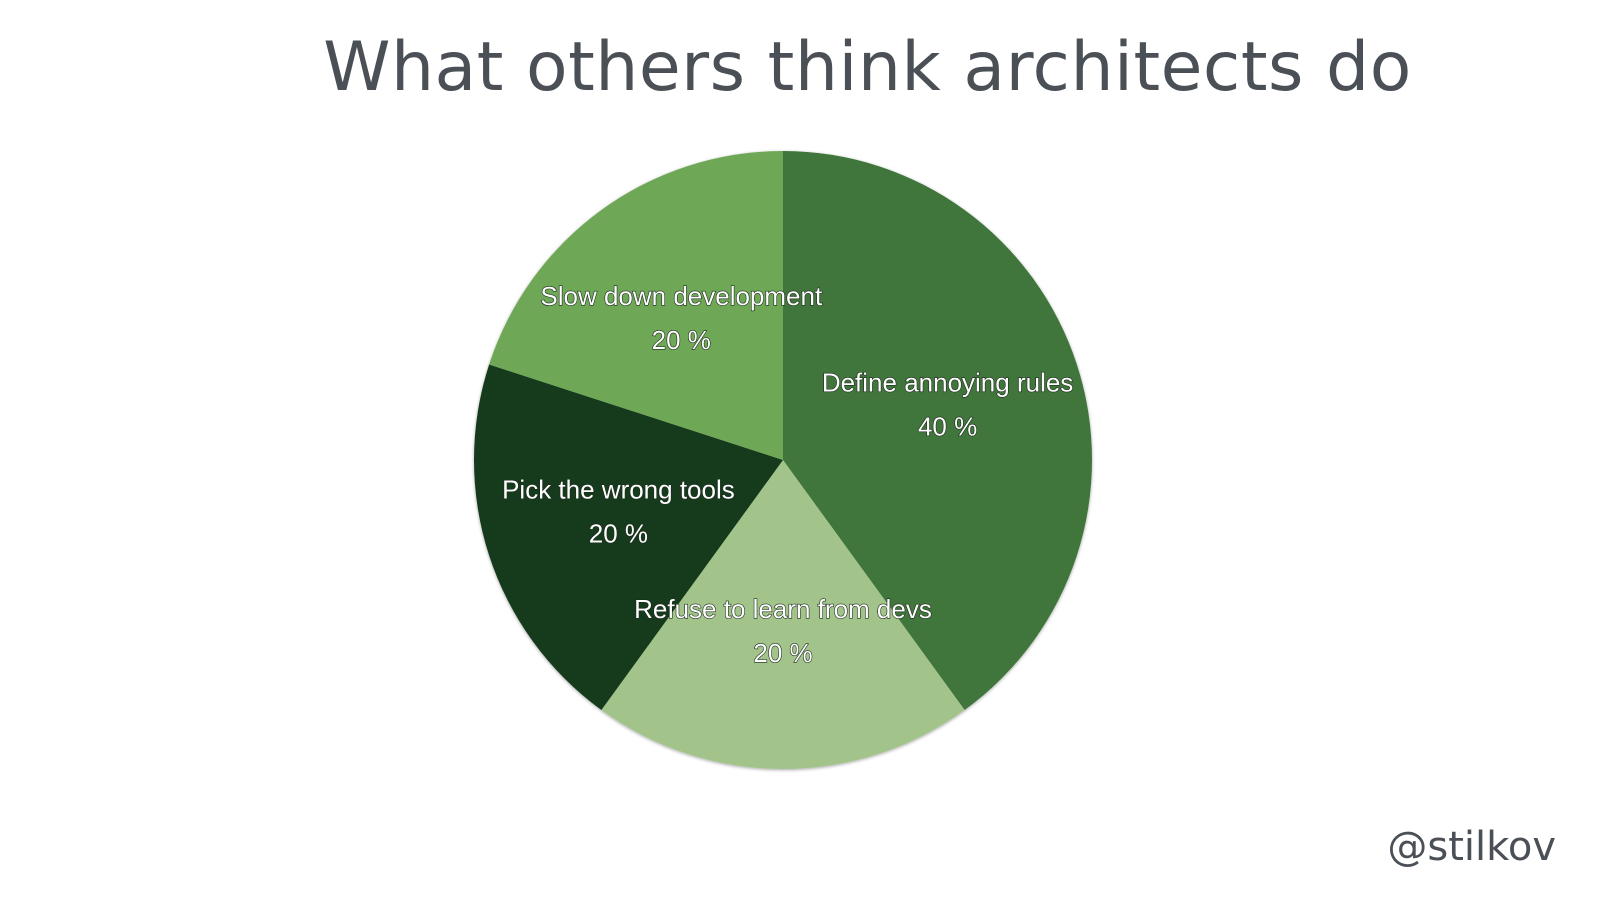  I want to click on pie-slice-define-annoying-rules, so click(937, 430).